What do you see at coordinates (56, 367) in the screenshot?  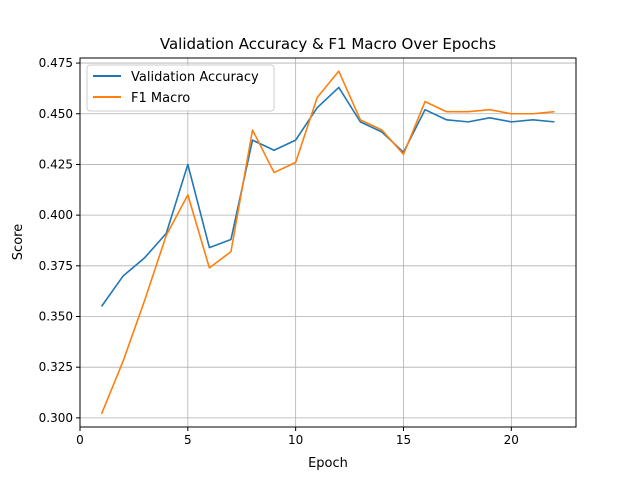 I see `y-tick-label: 0.325` at bounding box center [56, 367].